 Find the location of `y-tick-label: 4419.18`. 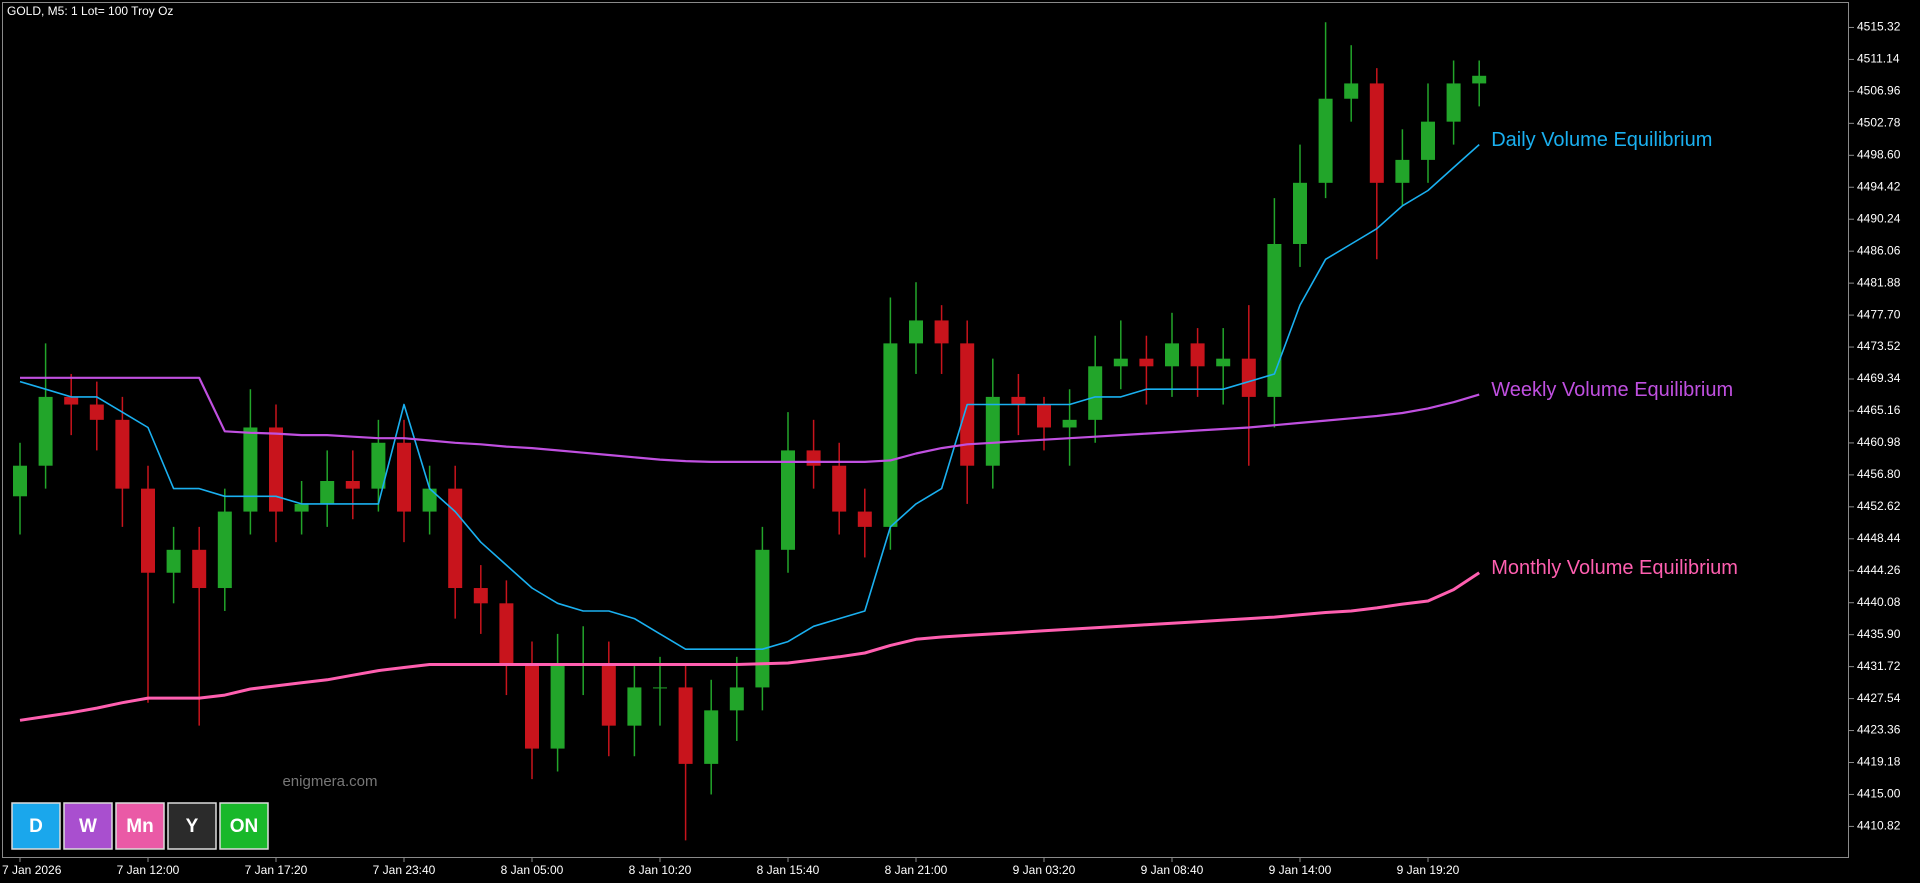

y-tick-label: 4419.18 is located at coordinates (1879, 762).